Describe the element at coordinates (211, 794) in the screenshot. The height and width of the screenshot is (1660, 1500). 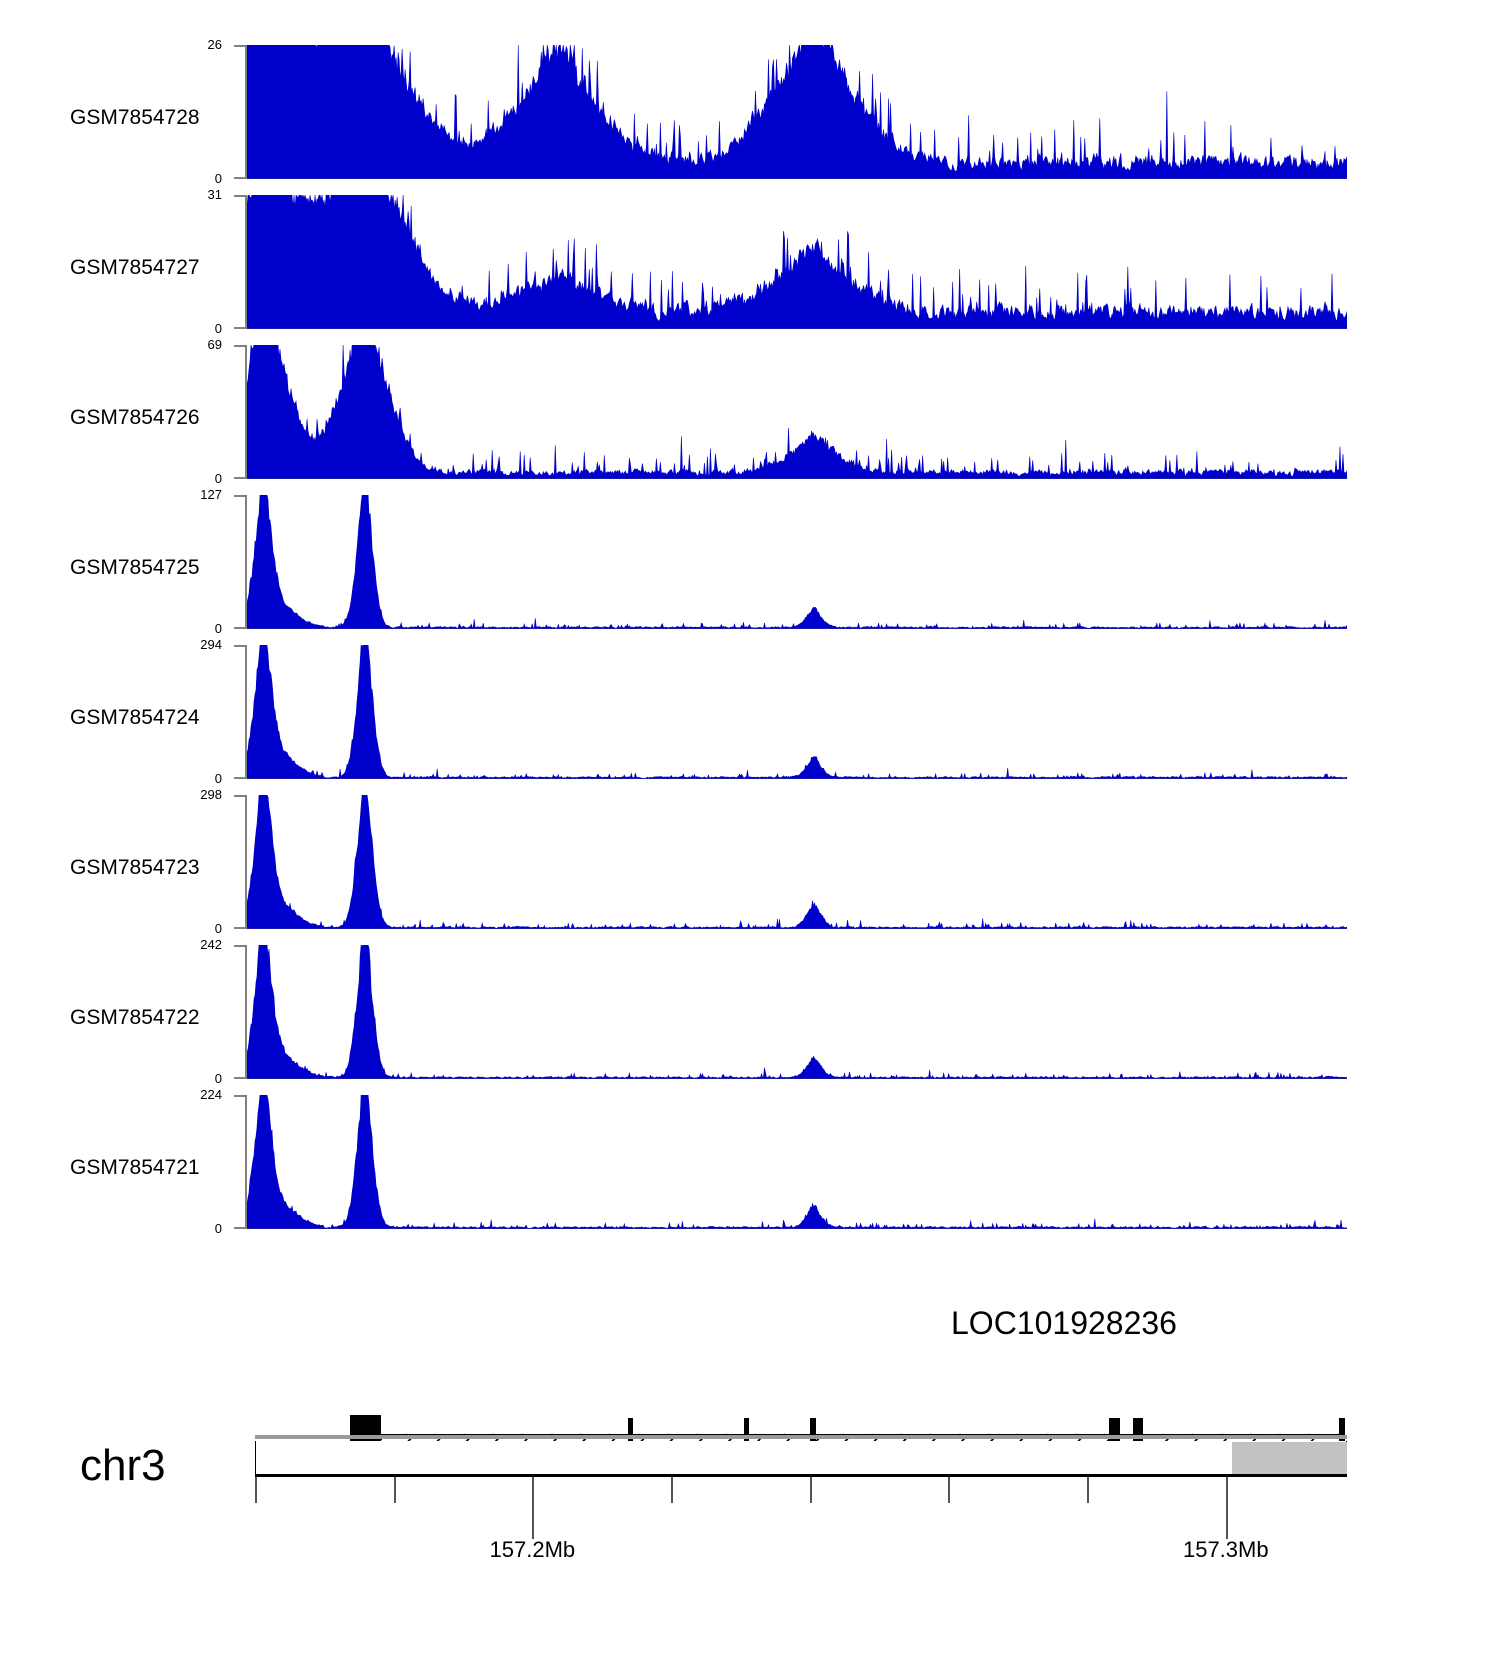
I see `axis-max-label: 298` at that location.